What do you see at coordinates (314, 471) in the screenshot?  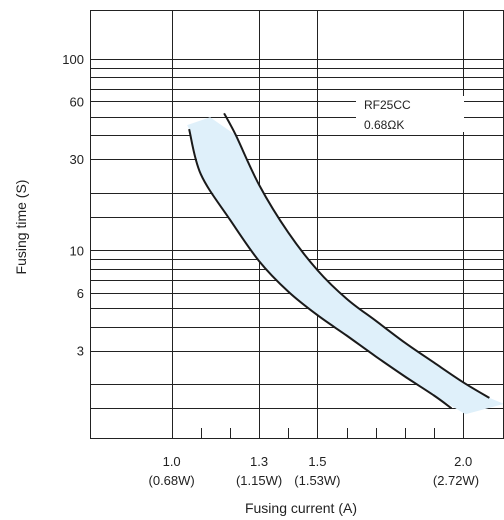 I see `x-tick-labels: 1.0 (0.68W) 1.3 (1.15W) 1.5 (1.53W) 2.0 (2.72W)` at bounding box center [314, 471].